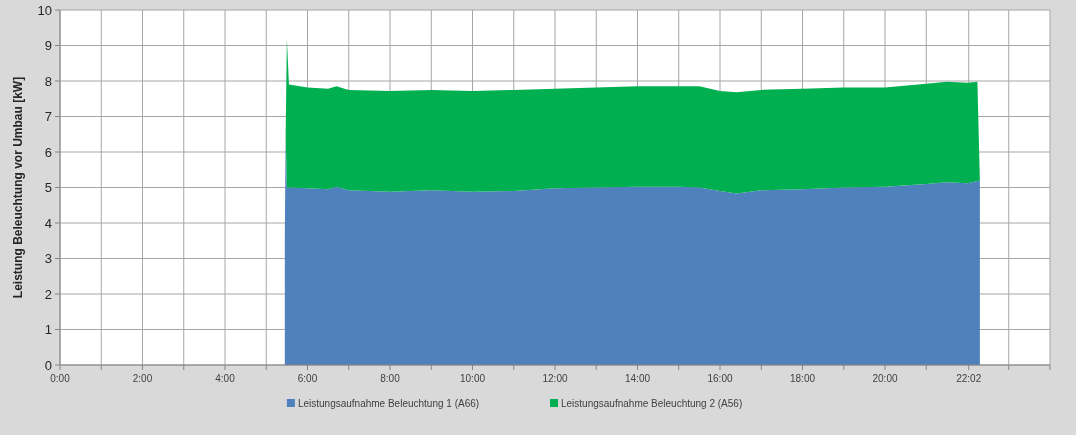 The width and height of the screenshot is (1076, 435). Describe the element at coordinates (48, 258) in the screenshot. I see `y-tick-label: 3` at that location.